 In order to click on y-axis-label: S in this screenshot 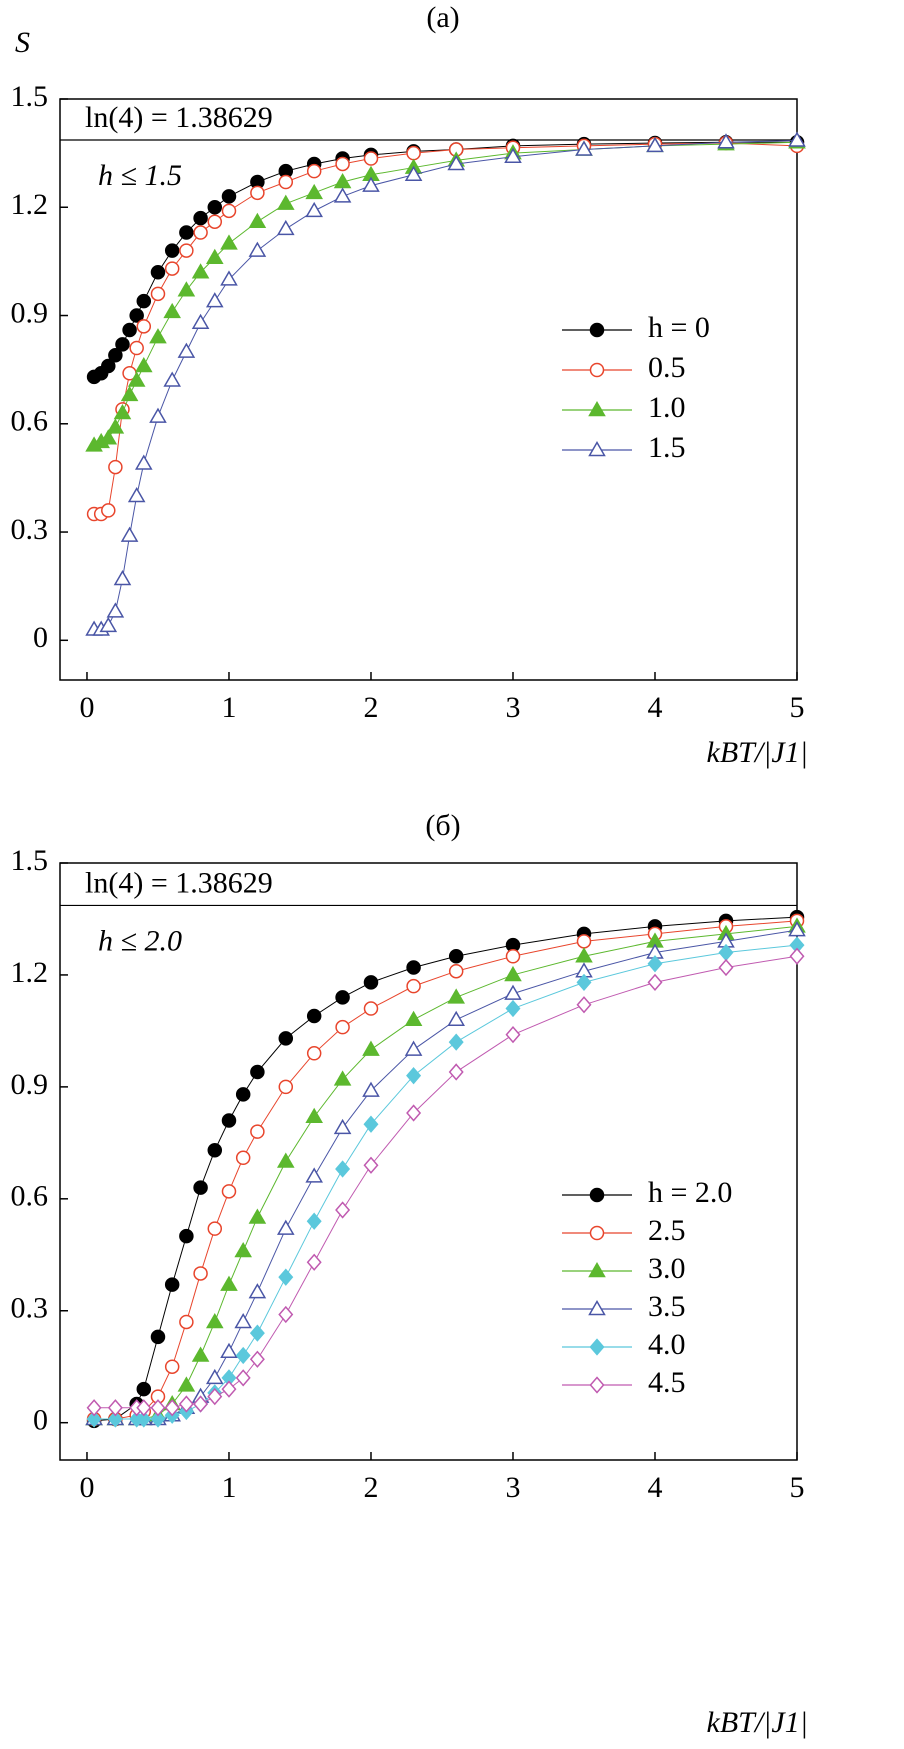, I will do `click(22, 42)`.